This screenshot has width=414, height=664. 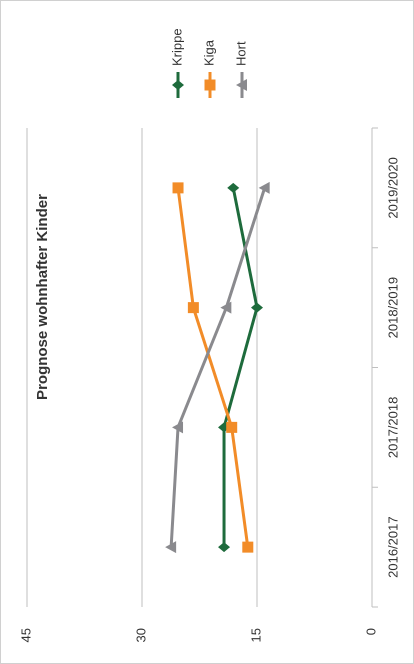 I want to click on y-tick-label: 45, so click(x=25, y=635).